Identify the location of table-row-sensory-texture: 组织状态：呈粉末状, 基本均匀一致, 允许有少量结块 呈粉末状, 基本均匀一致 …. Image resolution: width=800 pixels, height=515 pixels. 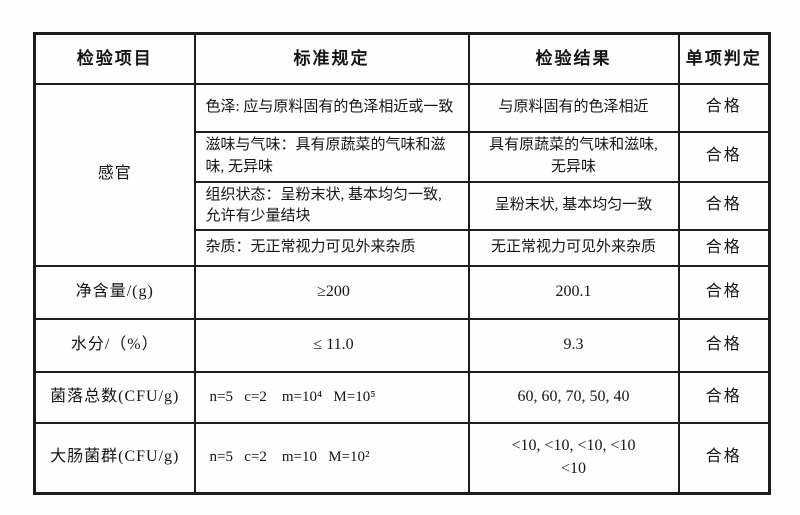
(403, 206).